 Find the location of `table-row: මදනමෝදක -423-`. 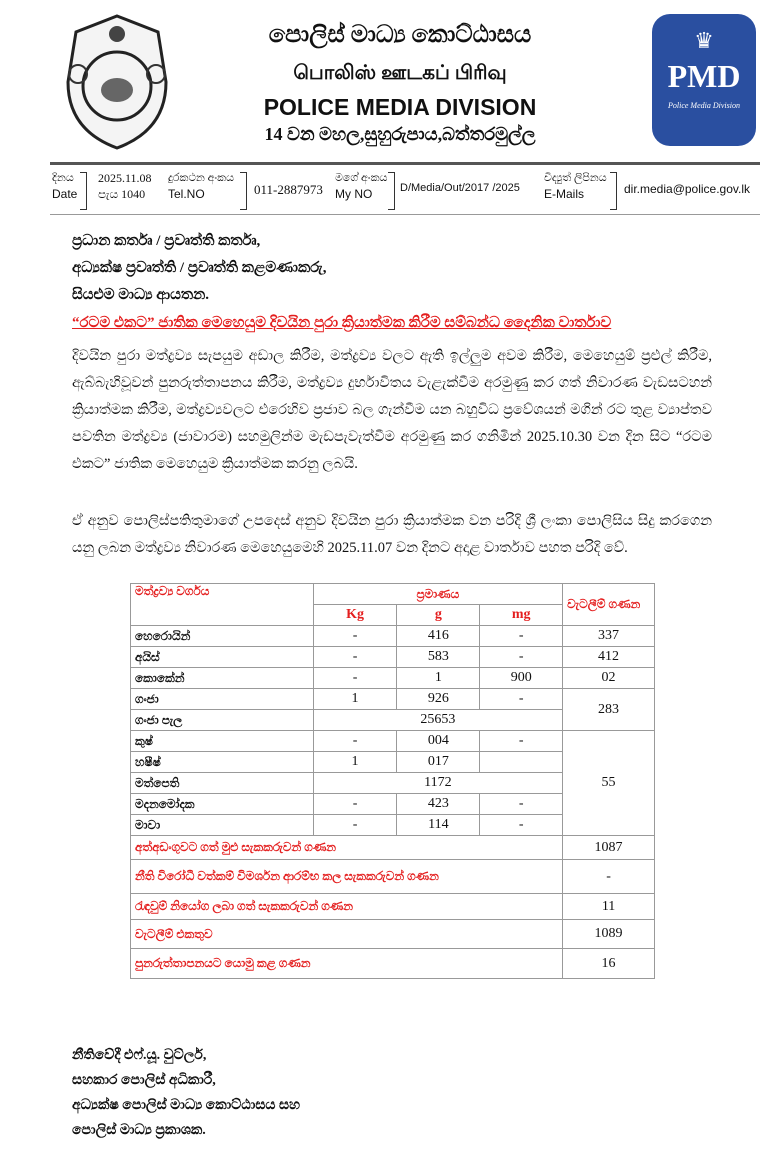

table-row: මදනමෝදක -423- is located at coordinates (392, 804).